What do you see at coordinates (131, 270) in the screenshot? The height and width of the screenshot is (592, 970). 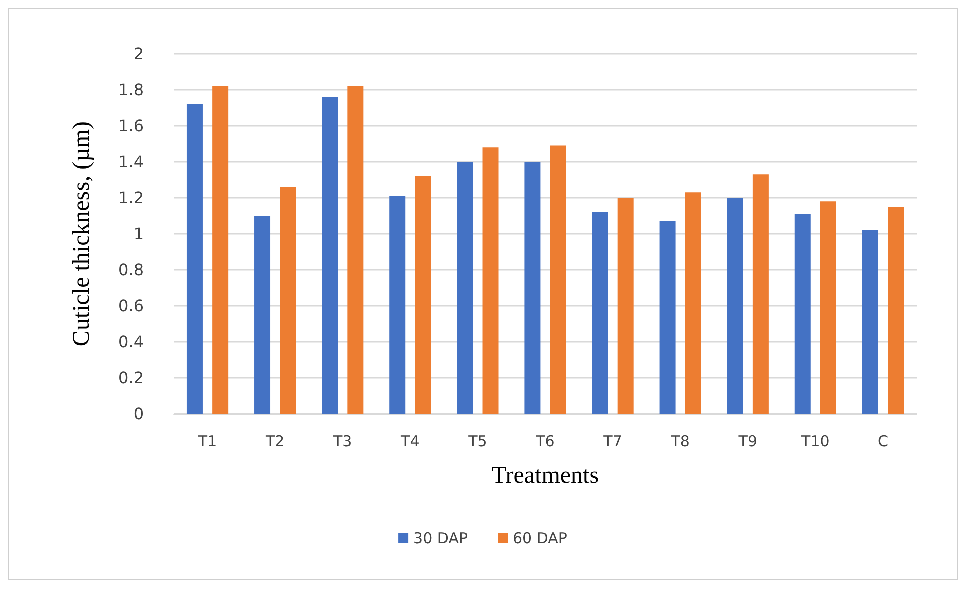 I see `y-tick-label: 0.8` at bounding box center [131, 270].